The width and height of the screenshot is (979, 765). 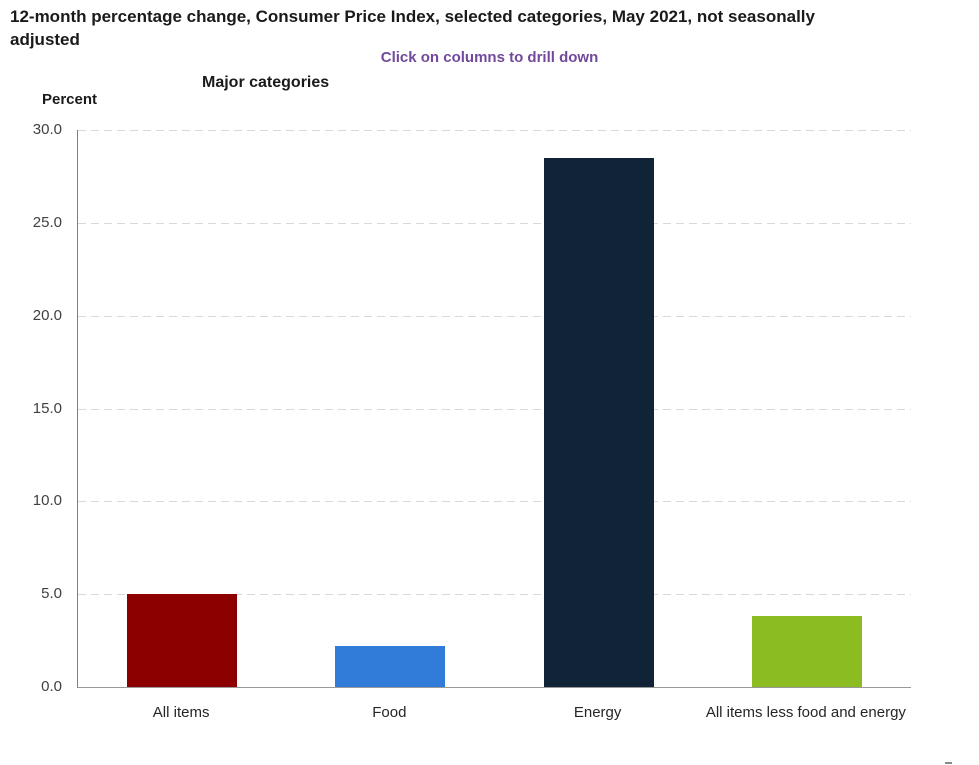 What do you see at coordinates (266, 82) in the screenshot?
I see `x-axis-group-label: Major categories` at bounding box center [266, 82].